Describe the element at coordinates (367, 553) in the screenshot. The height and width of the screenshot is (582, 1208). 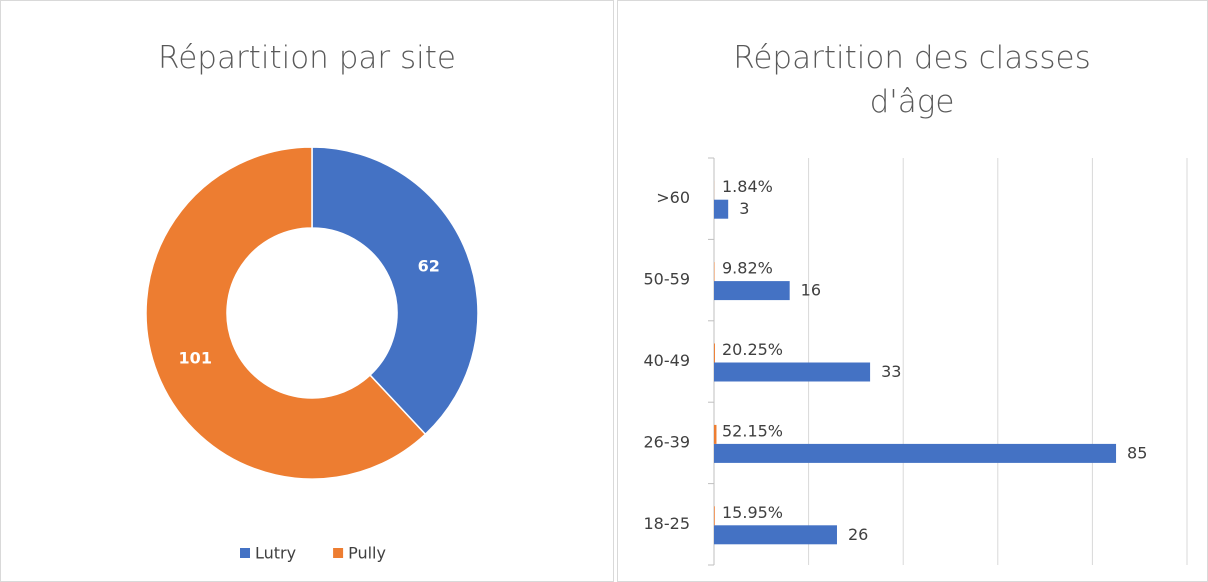
I see `legend-label: Pully` at that location.